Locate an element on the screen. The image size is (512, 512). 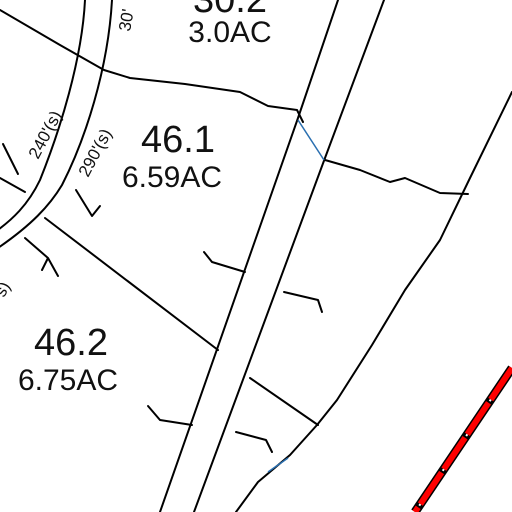
parcel-label-46-1: 46.1 6.59AC is located at coordinates (172, 156).